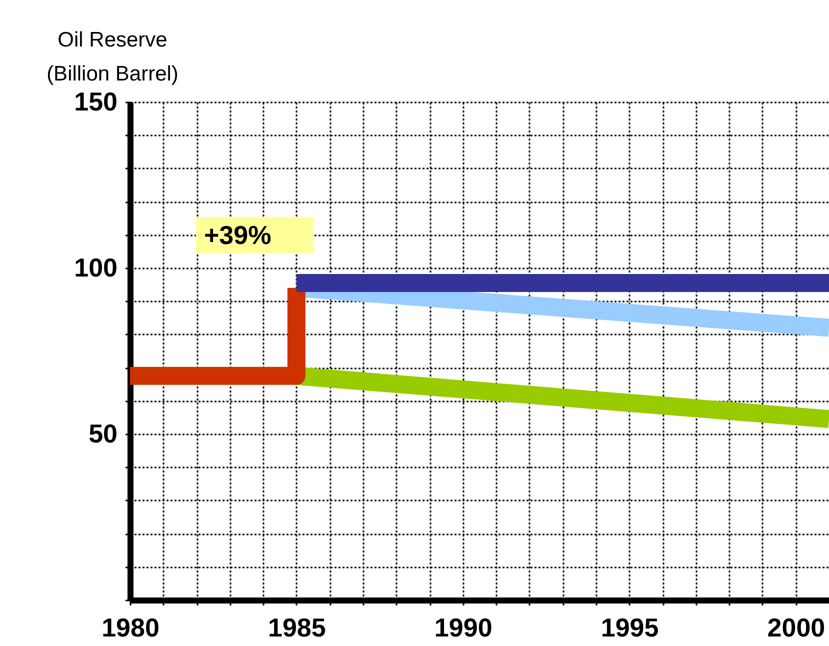 The height and width of the screenshot is (646, 829). What do you see at coordinates (297, 627) in the screenshot?
I see `x-tick-label: 1985` at bounding box center [297, 627].